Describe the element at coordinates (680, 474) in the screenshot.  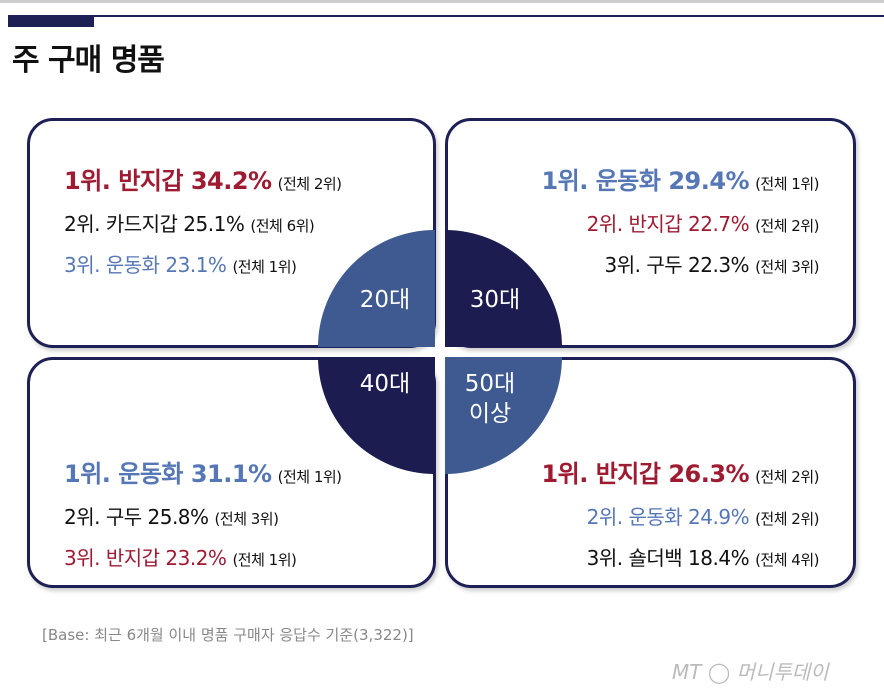
I see `rank-1: 1위. 반지갑 26.3% (전체 2위)` at that location.